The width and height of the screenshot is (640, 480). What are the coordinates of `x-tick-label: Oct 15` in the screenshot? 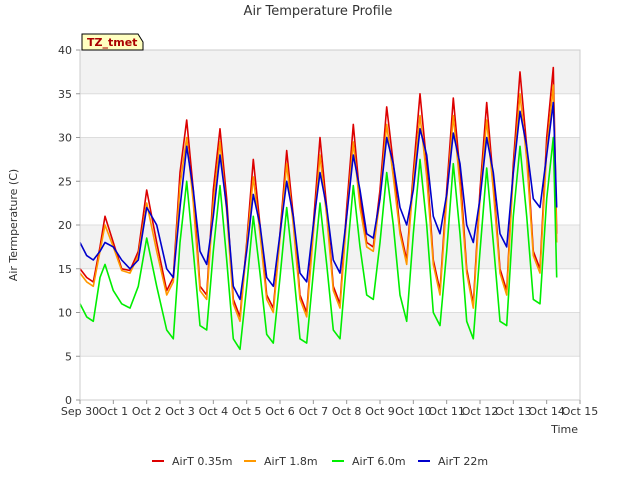 It's located at (580, 411).